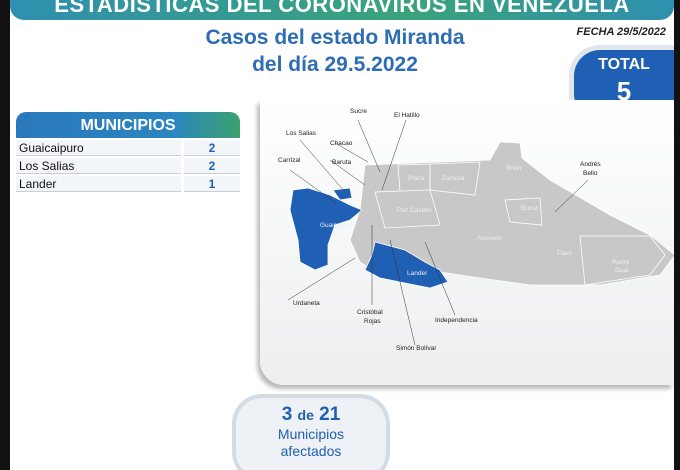 The width and height of the screenshot is (680, 470). I want to click on affected-de: de, so click(305, 415).